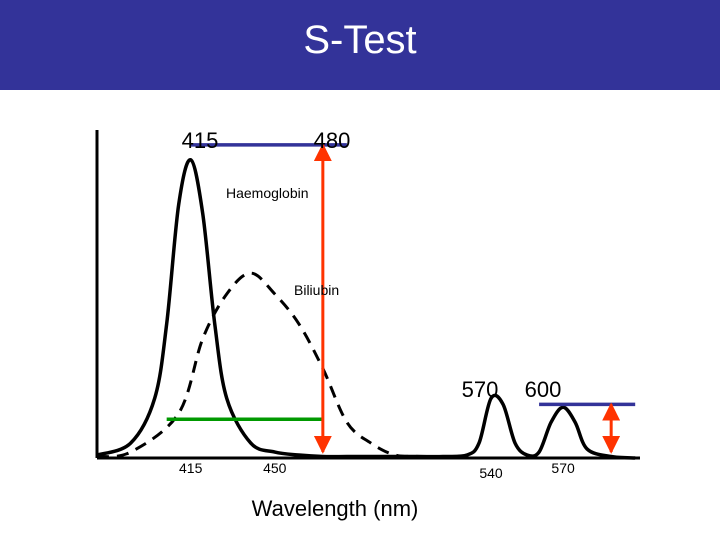  What do you see at coordinates (335, 508) in the screenshot?
I see `x-axis-label: Wavelength (nm)` at bounding box center [335, 508].